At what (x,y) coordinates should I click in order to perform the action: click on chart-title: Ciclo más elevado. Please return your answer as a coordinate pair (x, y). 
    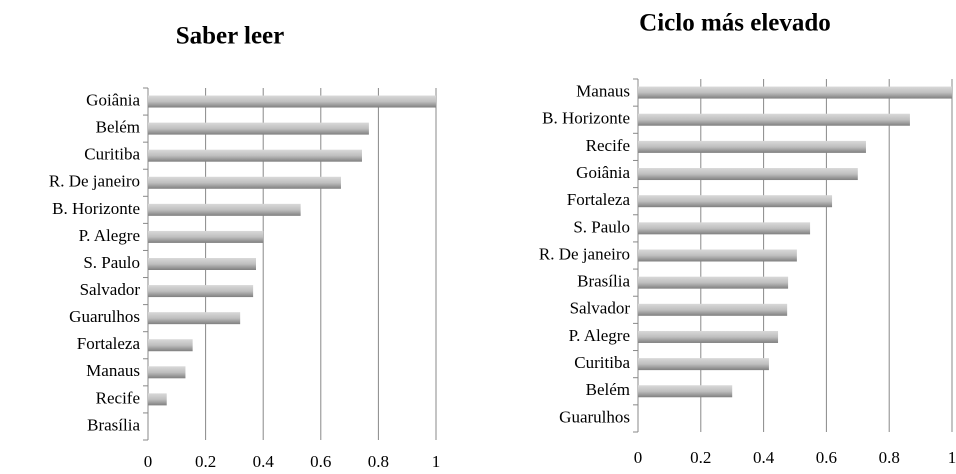
    Looking at the image, I should click on (735, 23).